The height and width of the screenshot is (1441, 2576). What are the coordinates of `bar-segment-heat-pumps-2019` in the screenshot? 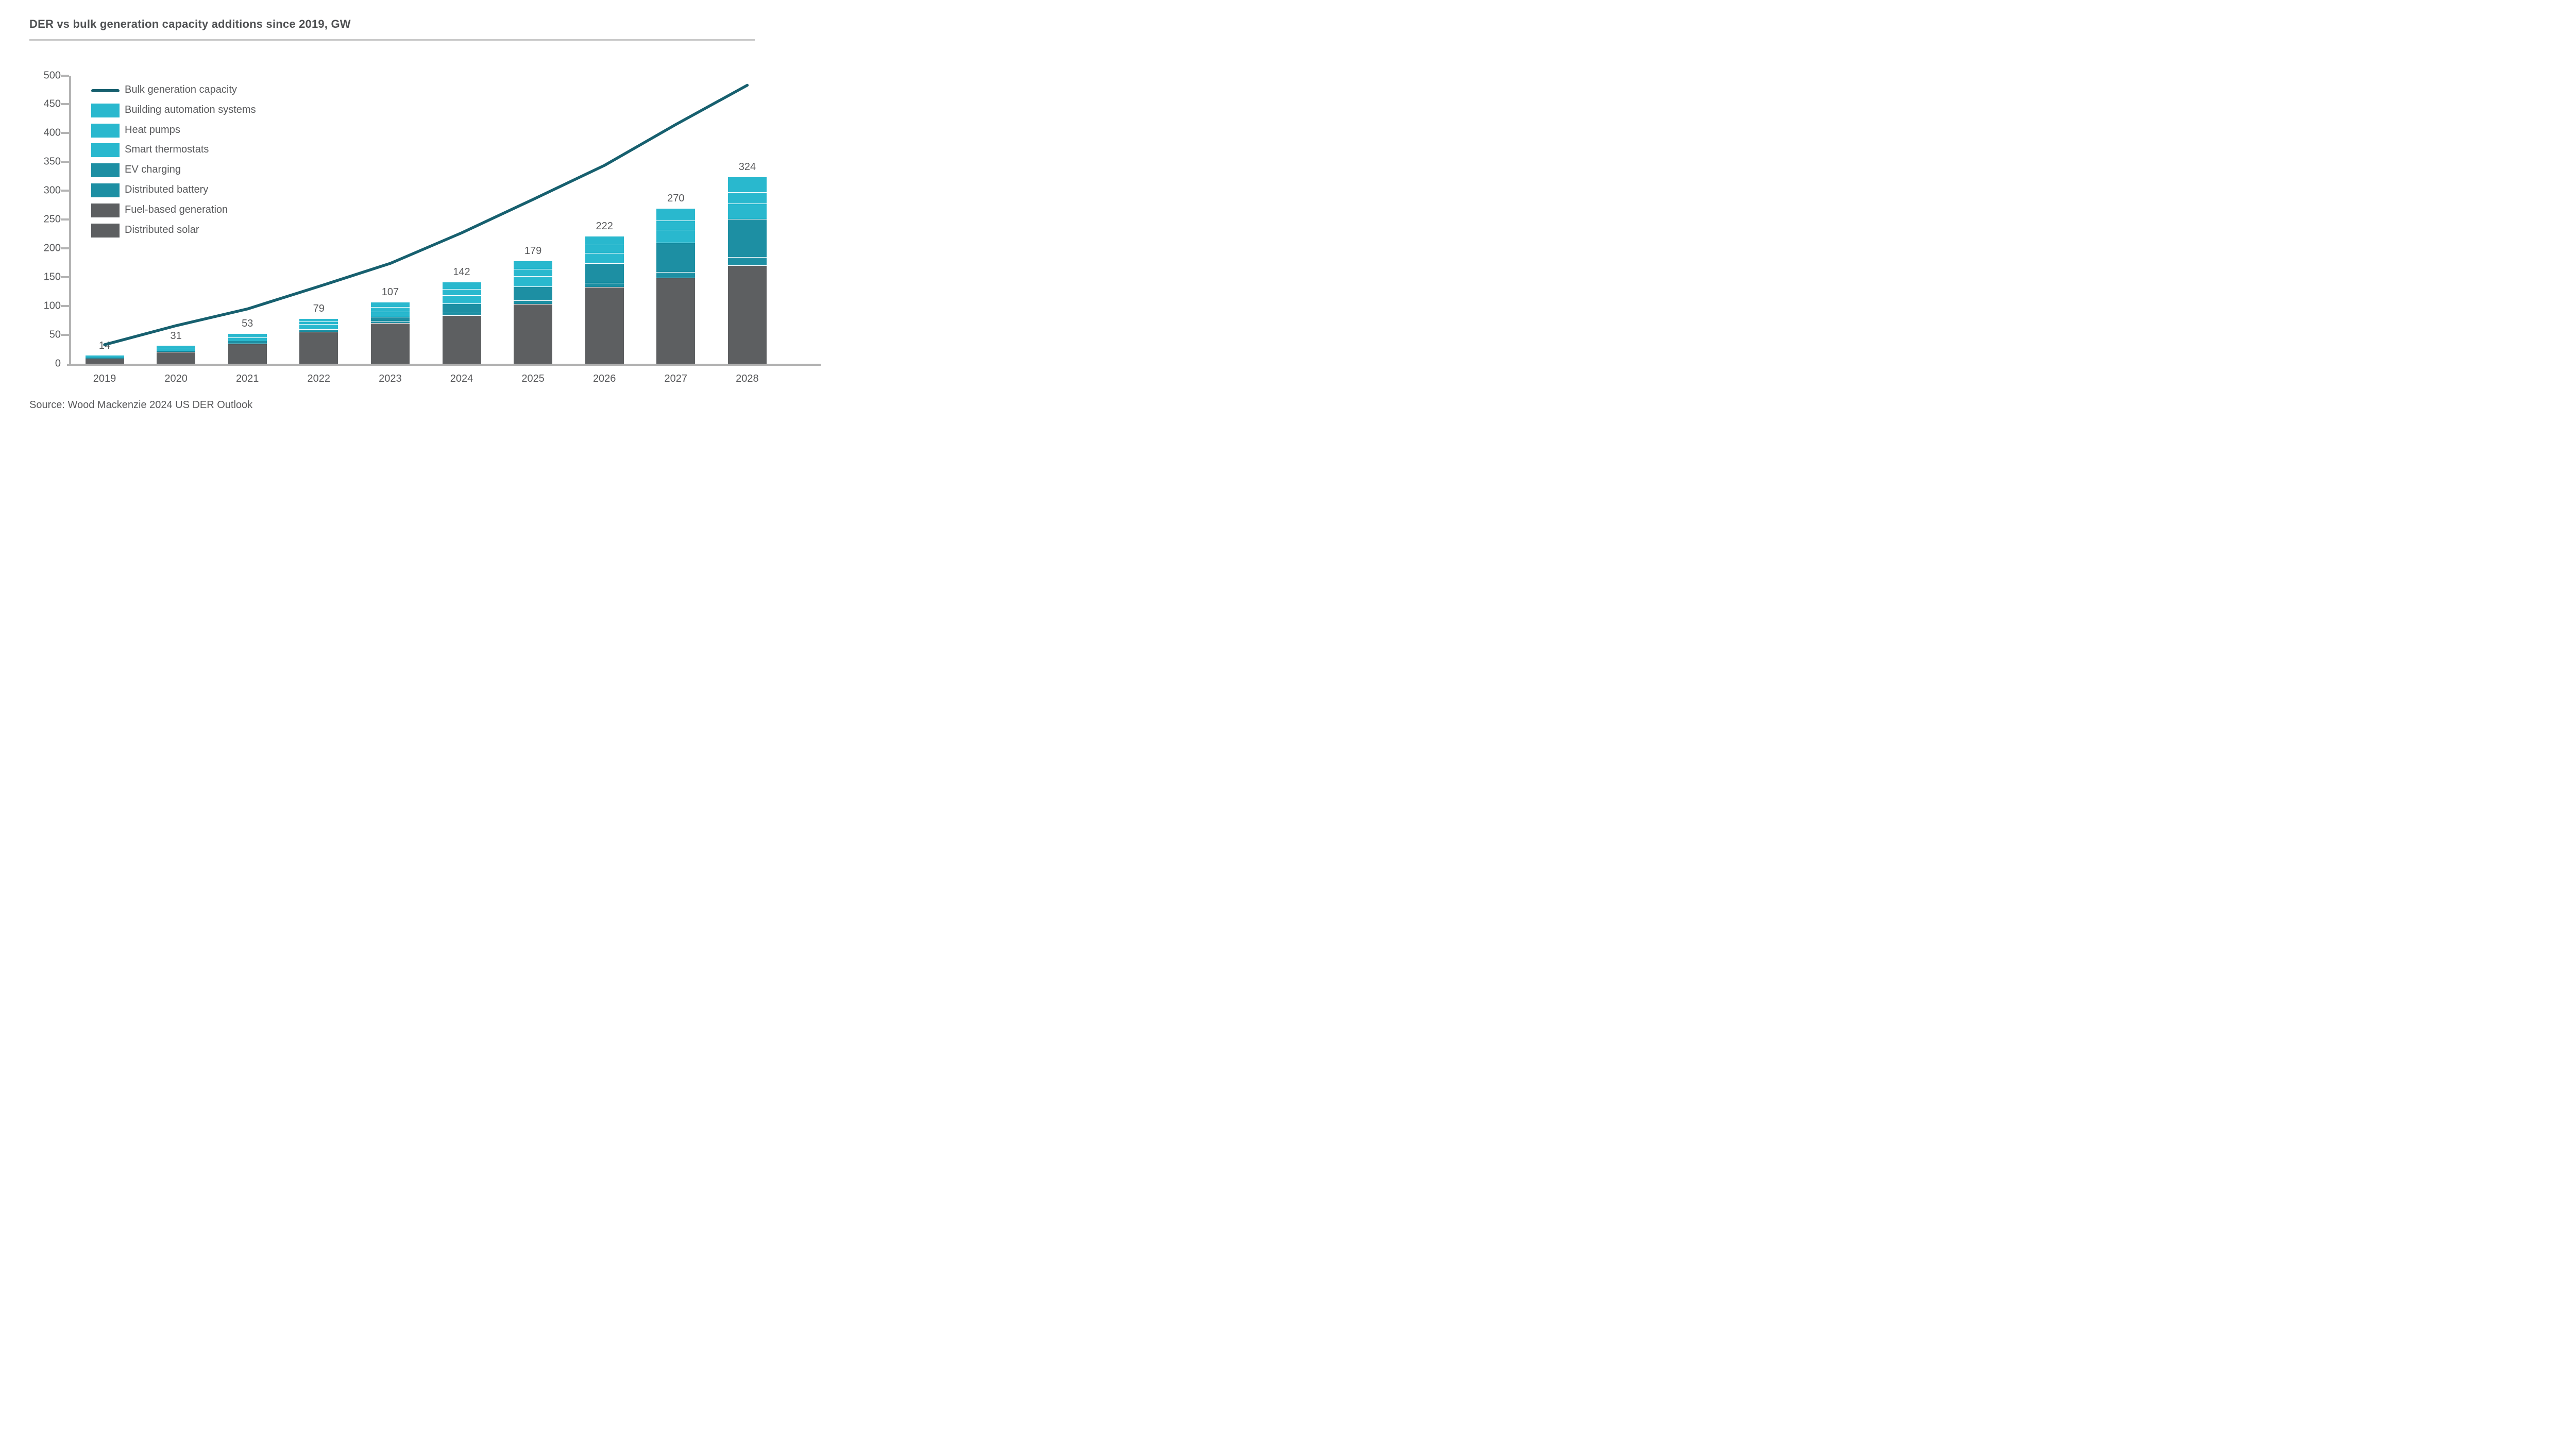 It's located at (104, 356).